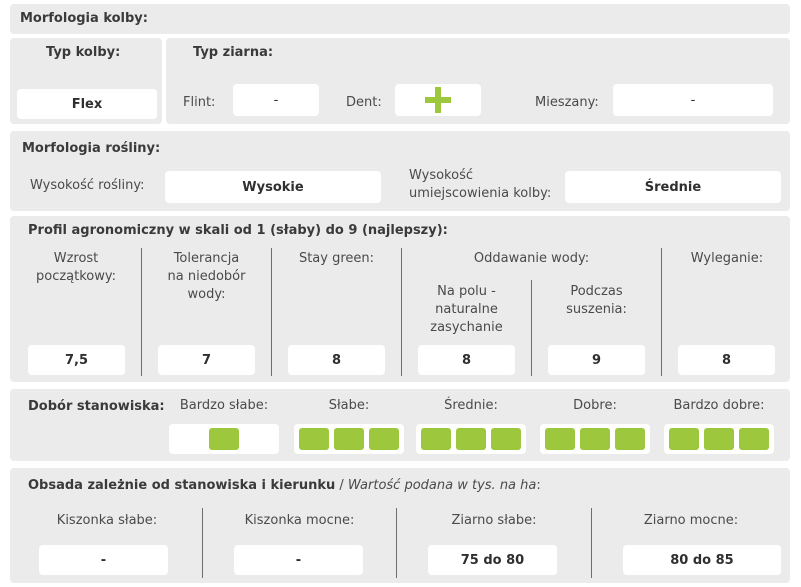  Describe the element at coordinates (726, 360) in the screenshot. I see `profil-value-wyleganie: 8` at that location.